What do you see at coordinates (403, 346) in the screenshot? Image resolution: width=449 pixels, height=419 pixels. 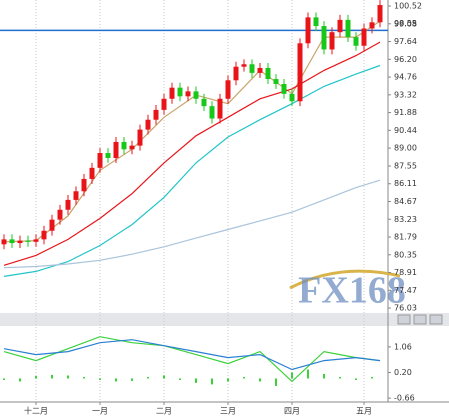 I see `y-tick-label: 1.06` at bounding box center [403, 346].